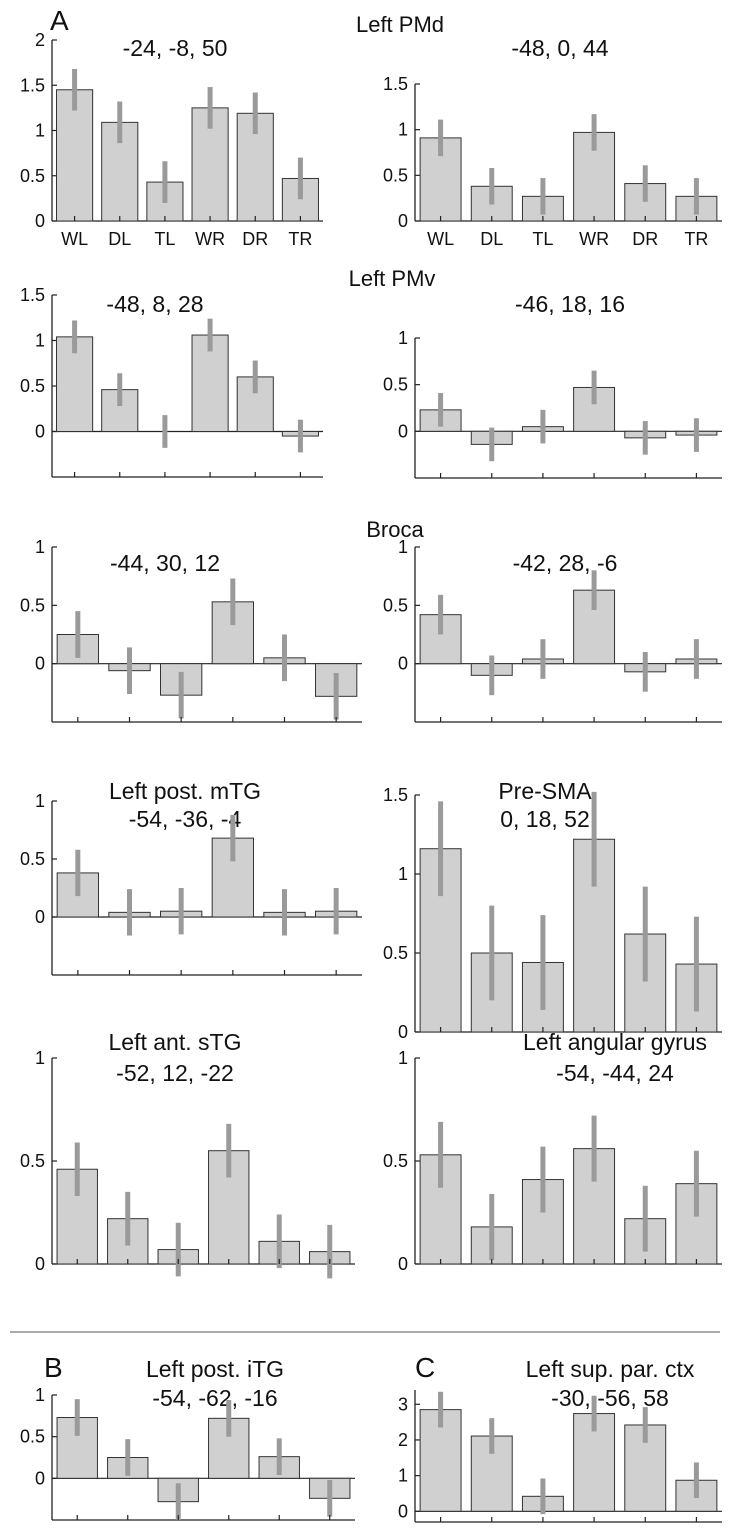 Image resolution: width=735 pixels, height=1528 pixels. Describe the element at coordinates (552, 630) in the screenshot. I see `chart-broca-right: -42, 28, -6 0 0.5 1` at that location.